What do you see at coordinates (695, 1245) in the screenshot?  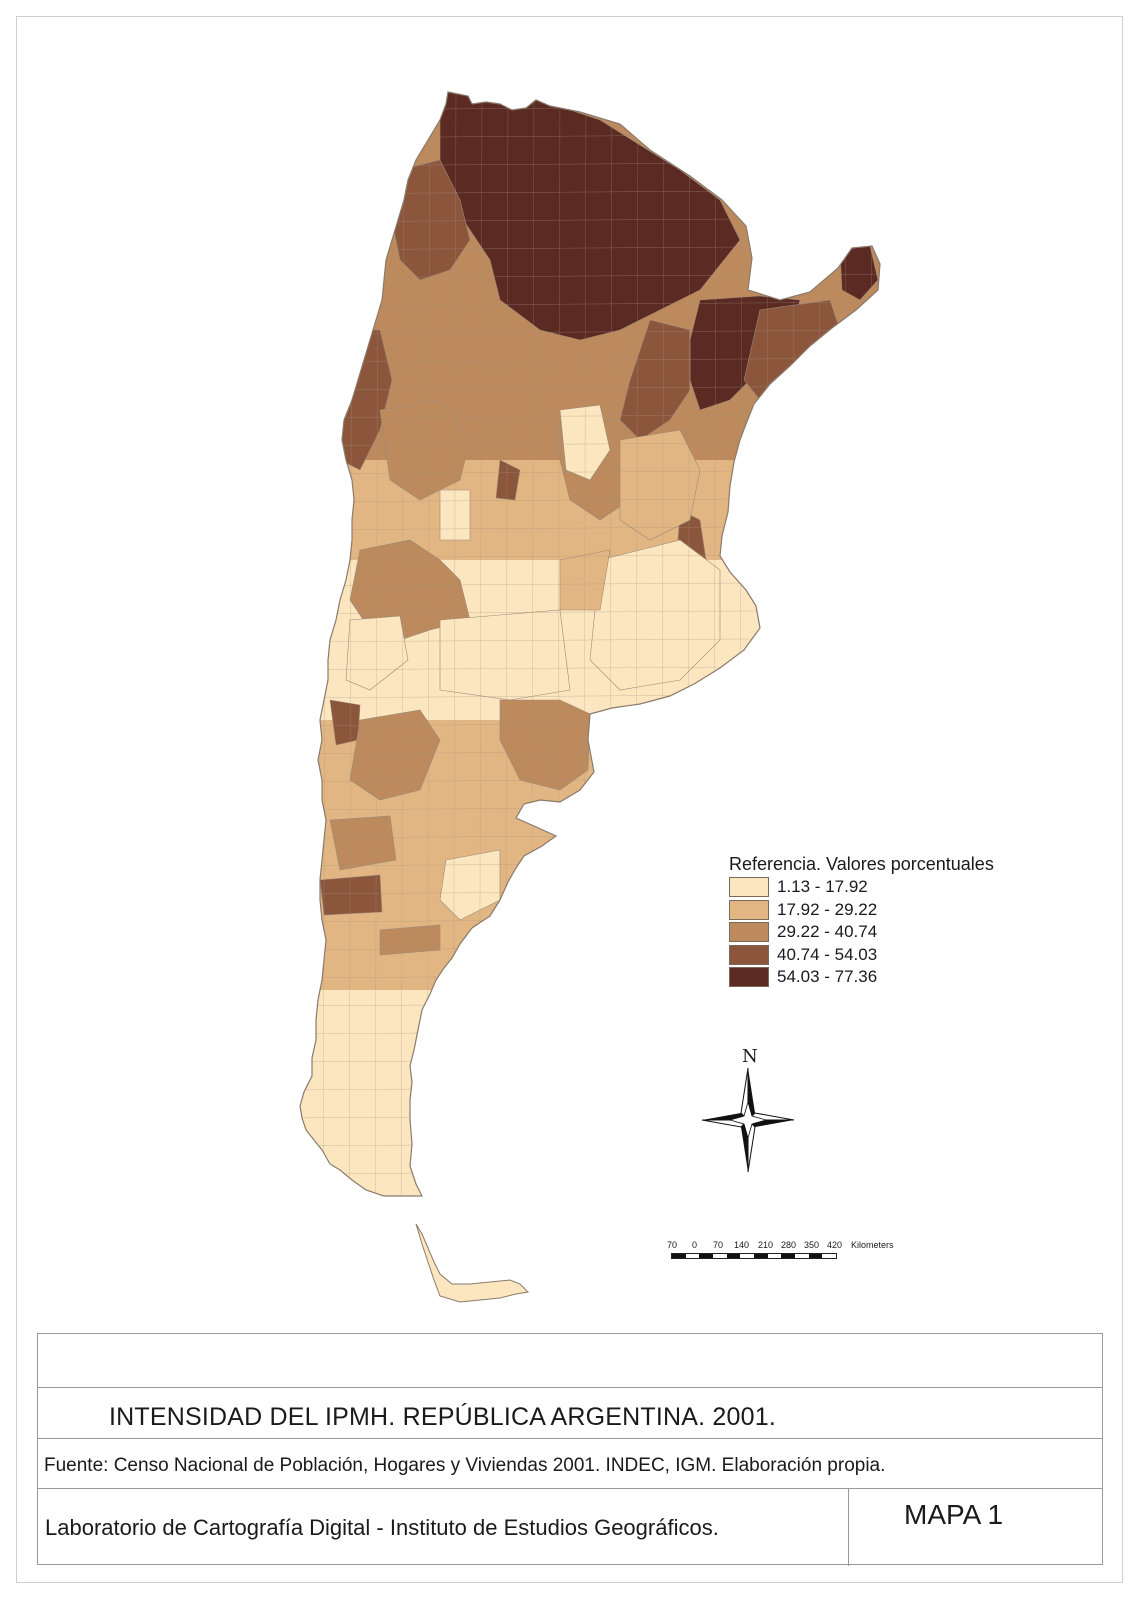 I see `scale-tick-label: 0` at bounding box center [695, 1245].